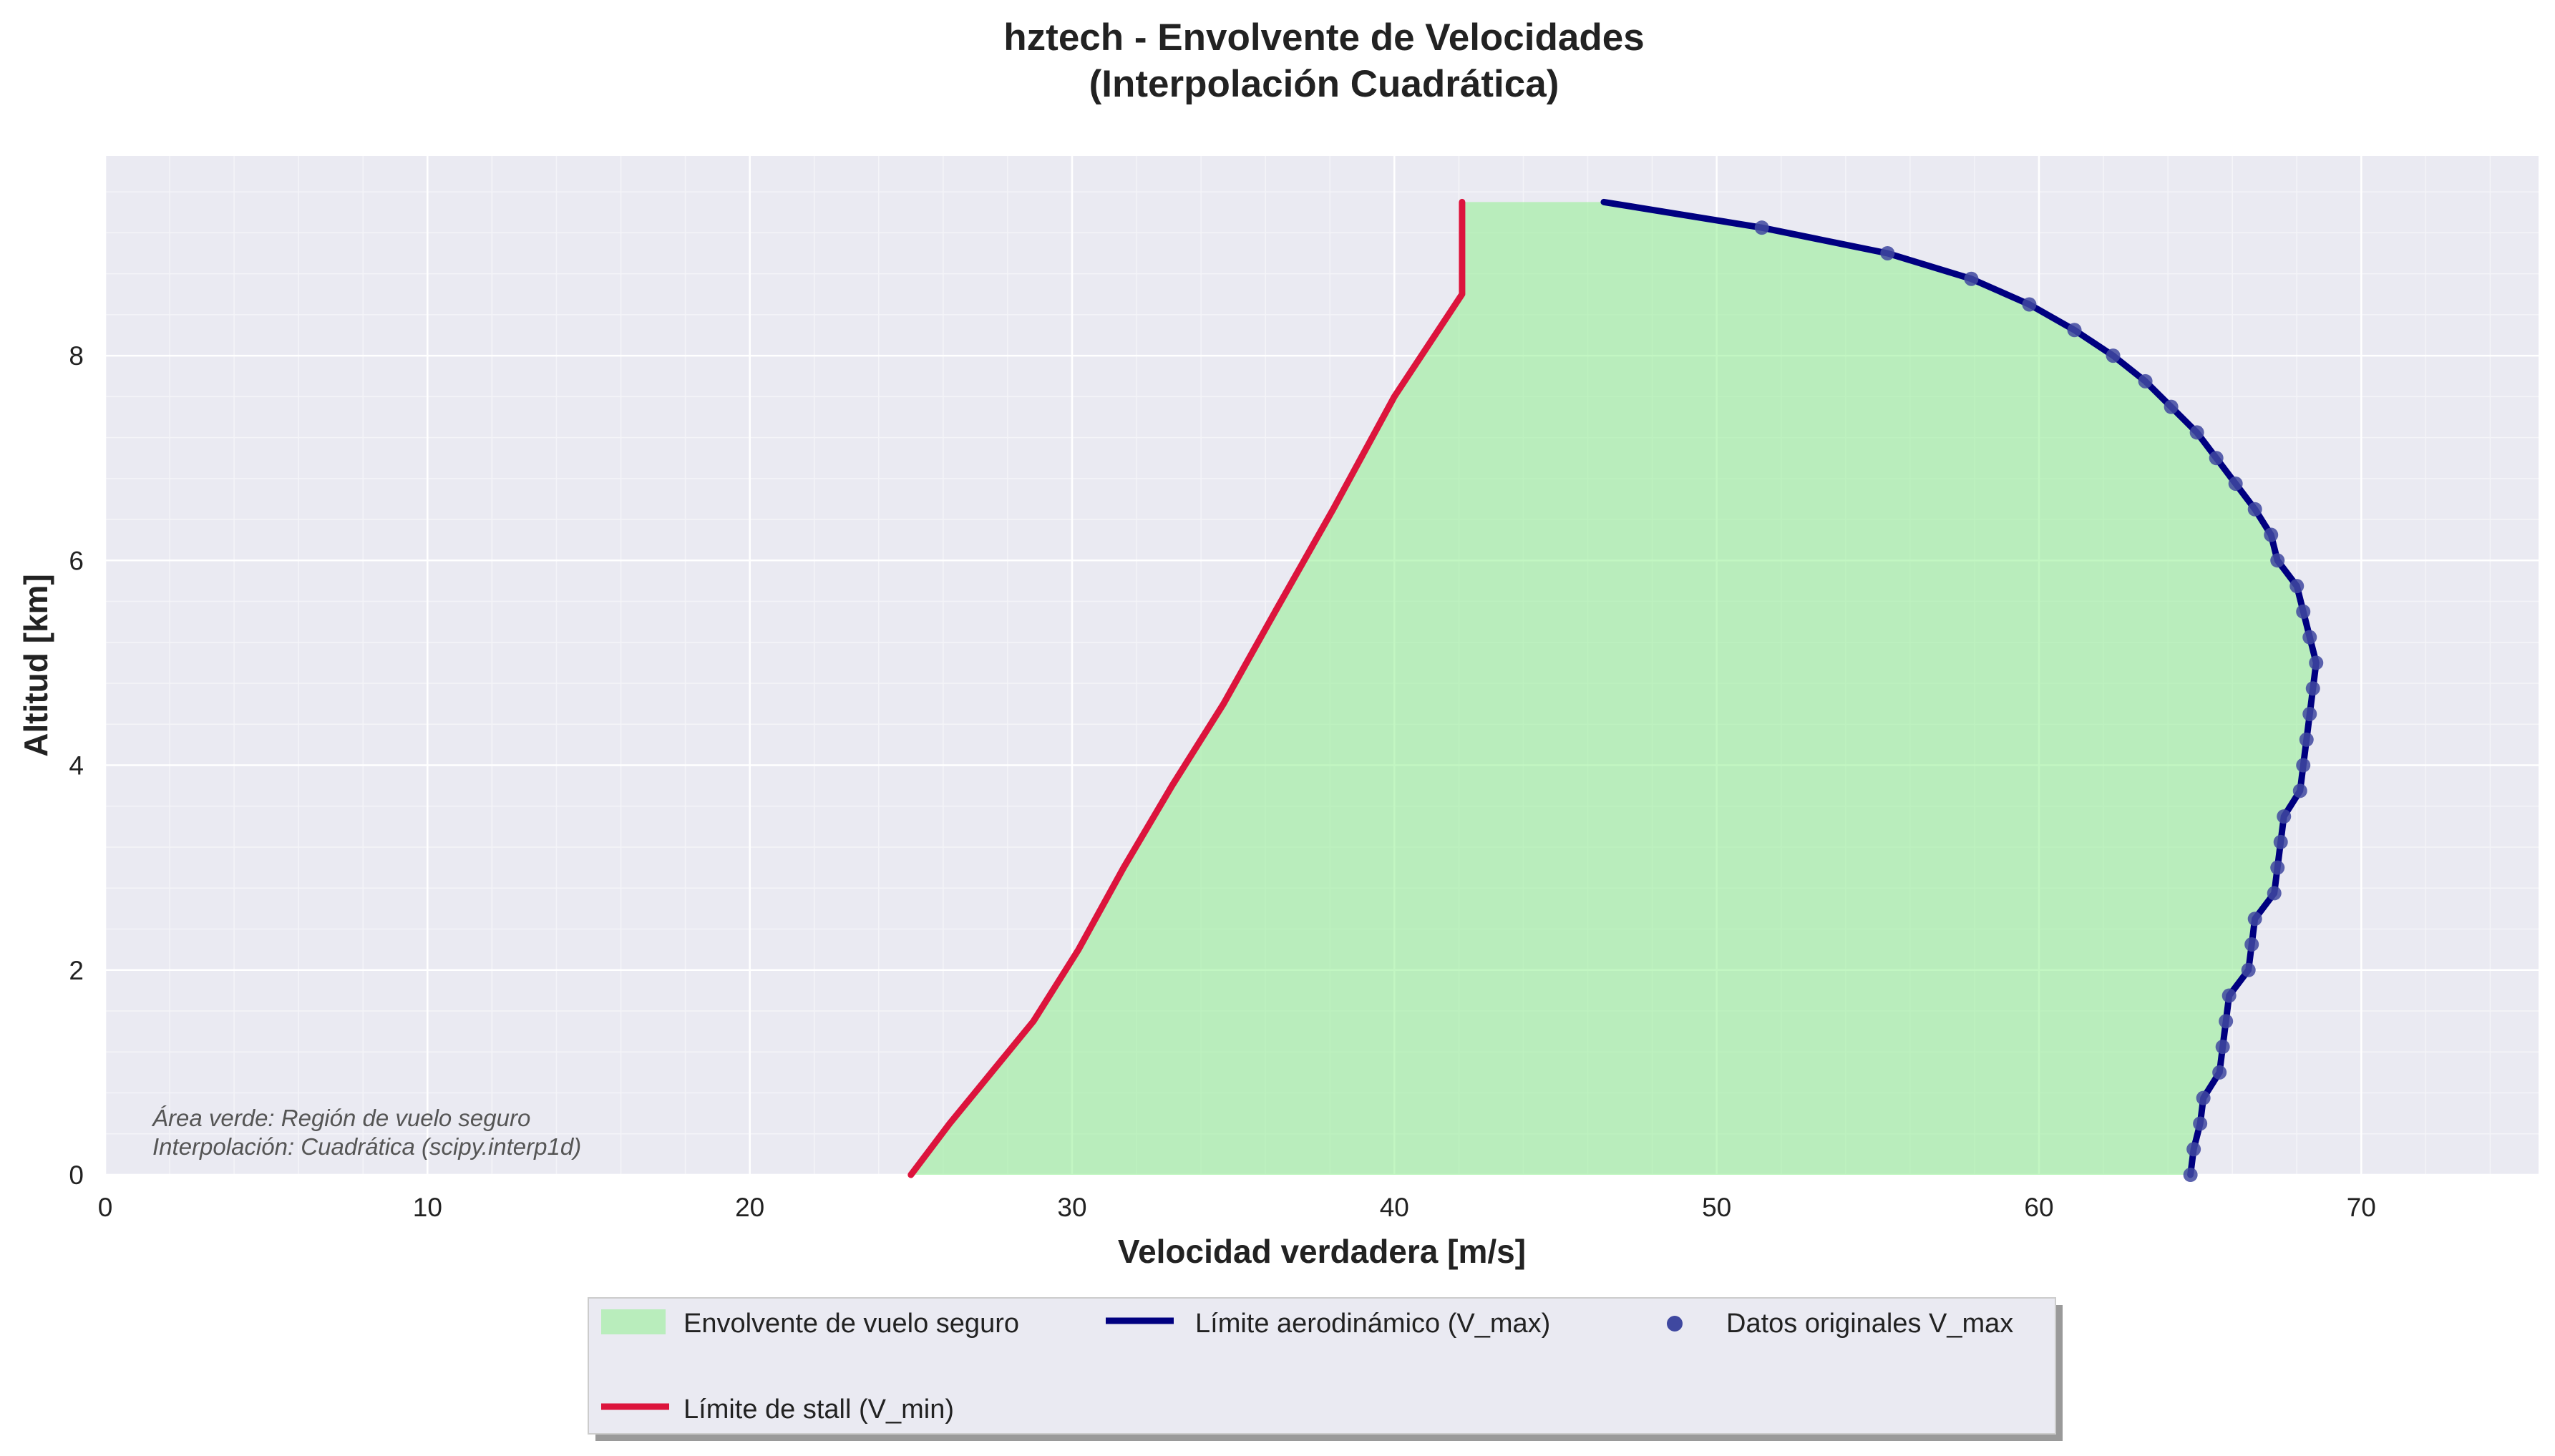  Describe the element at coordinates (1071, 1207) in the screenshot. I see `x-tick-label: 30` at that location.